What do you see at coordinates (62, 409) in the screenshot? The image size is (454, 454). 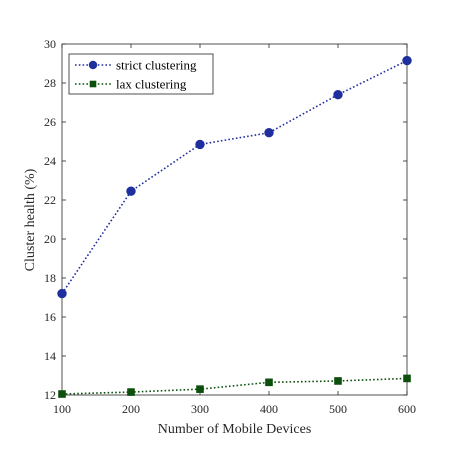 I see `x-tick-label: 100` at bounding box center [62, 409].